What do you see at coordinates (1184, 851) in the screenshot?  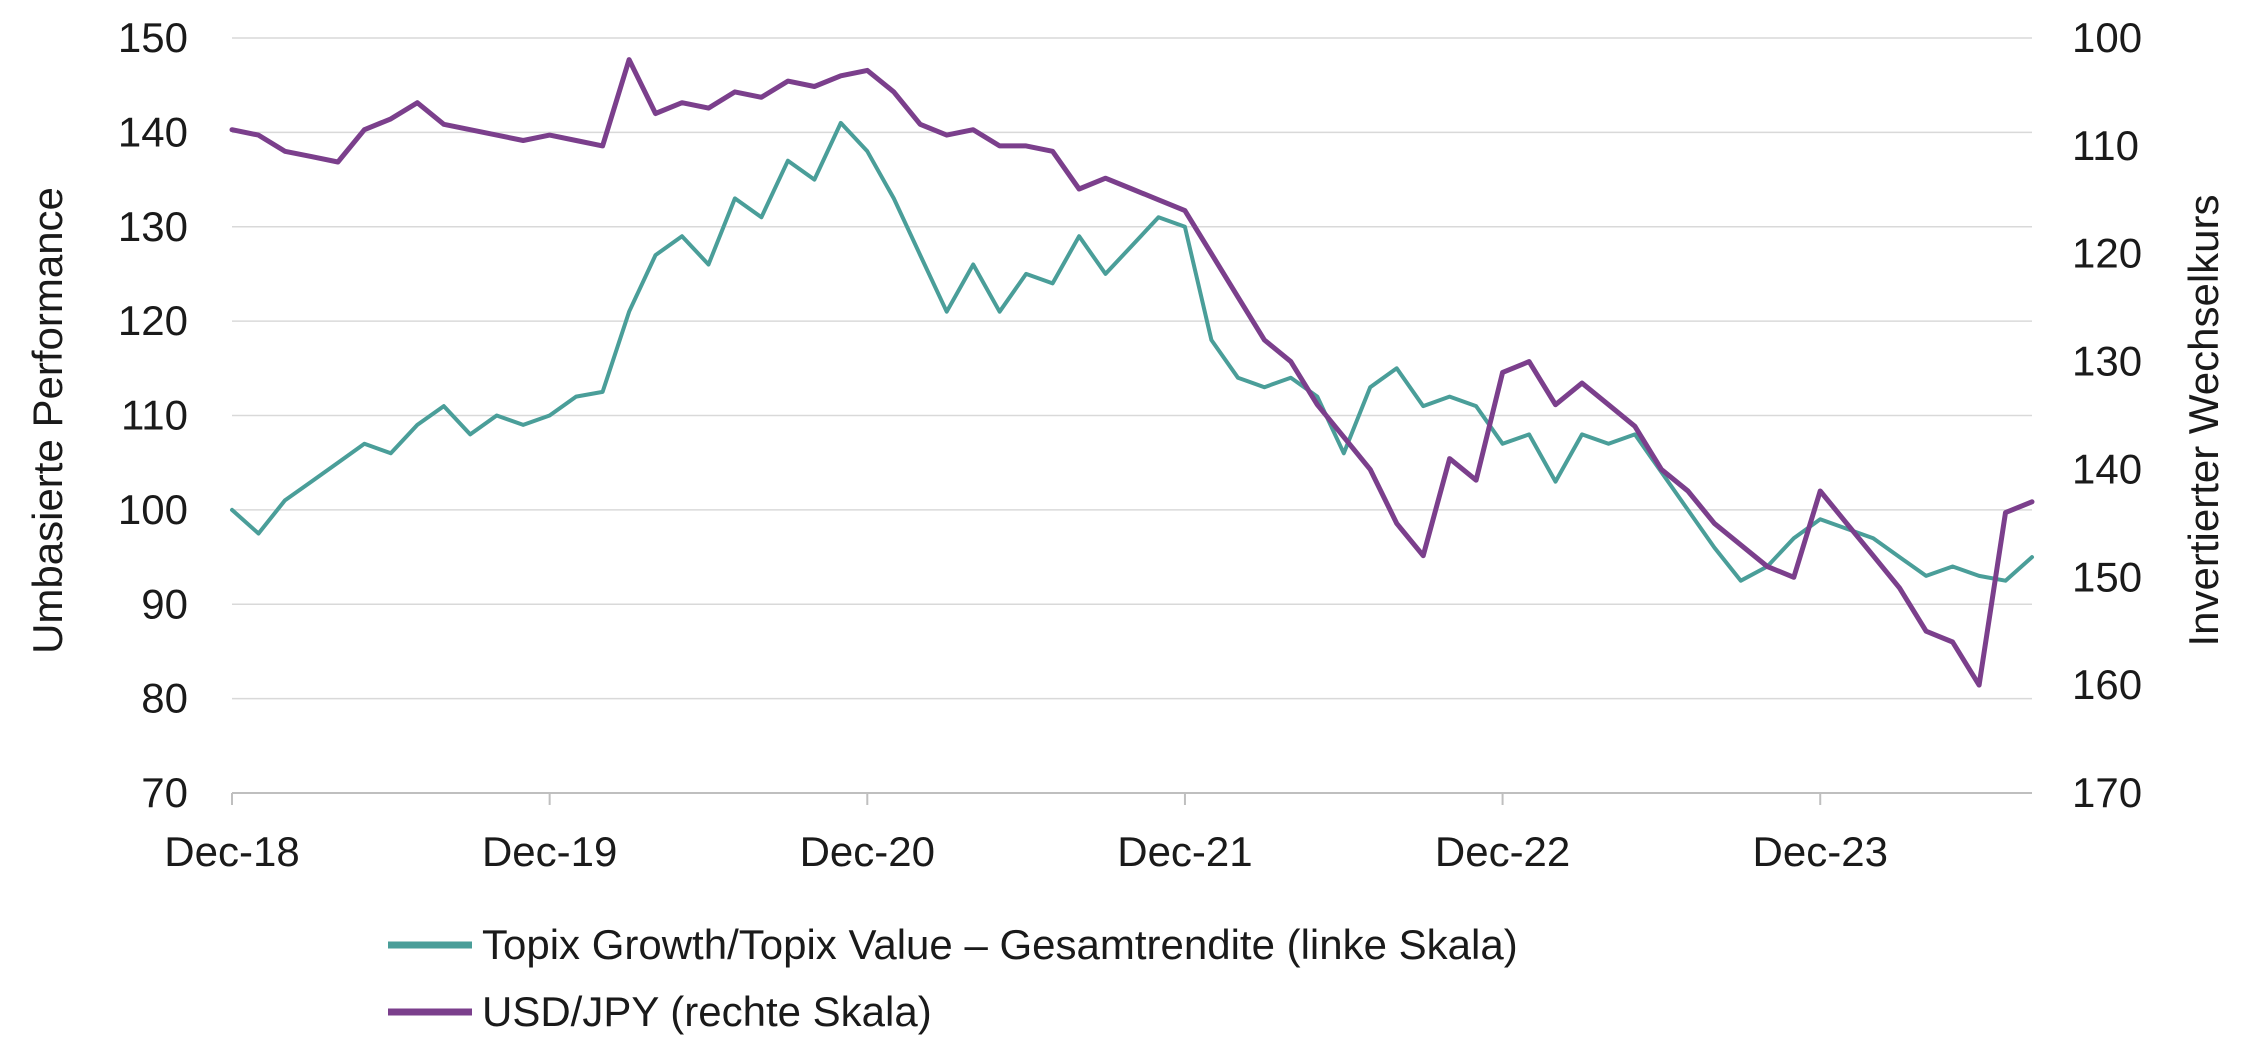 I see `x-tick-label-3: Dec-21` at bounding box center [1184, 851].